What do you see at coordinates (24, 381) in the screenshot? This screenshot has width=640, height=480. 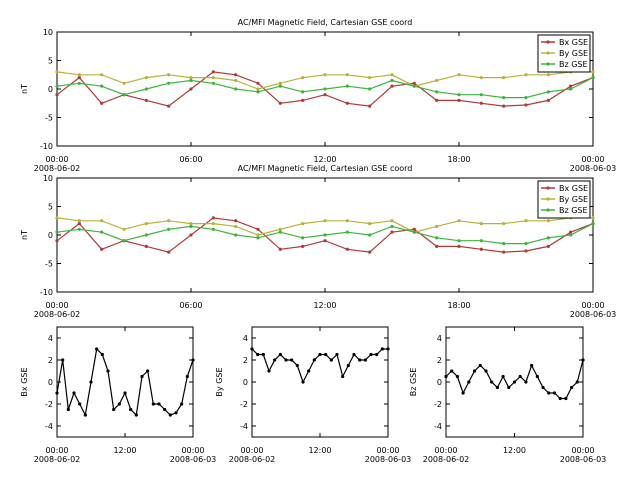 I see `y-axis-label: Bx GSE` at bounding box center [24, 381].